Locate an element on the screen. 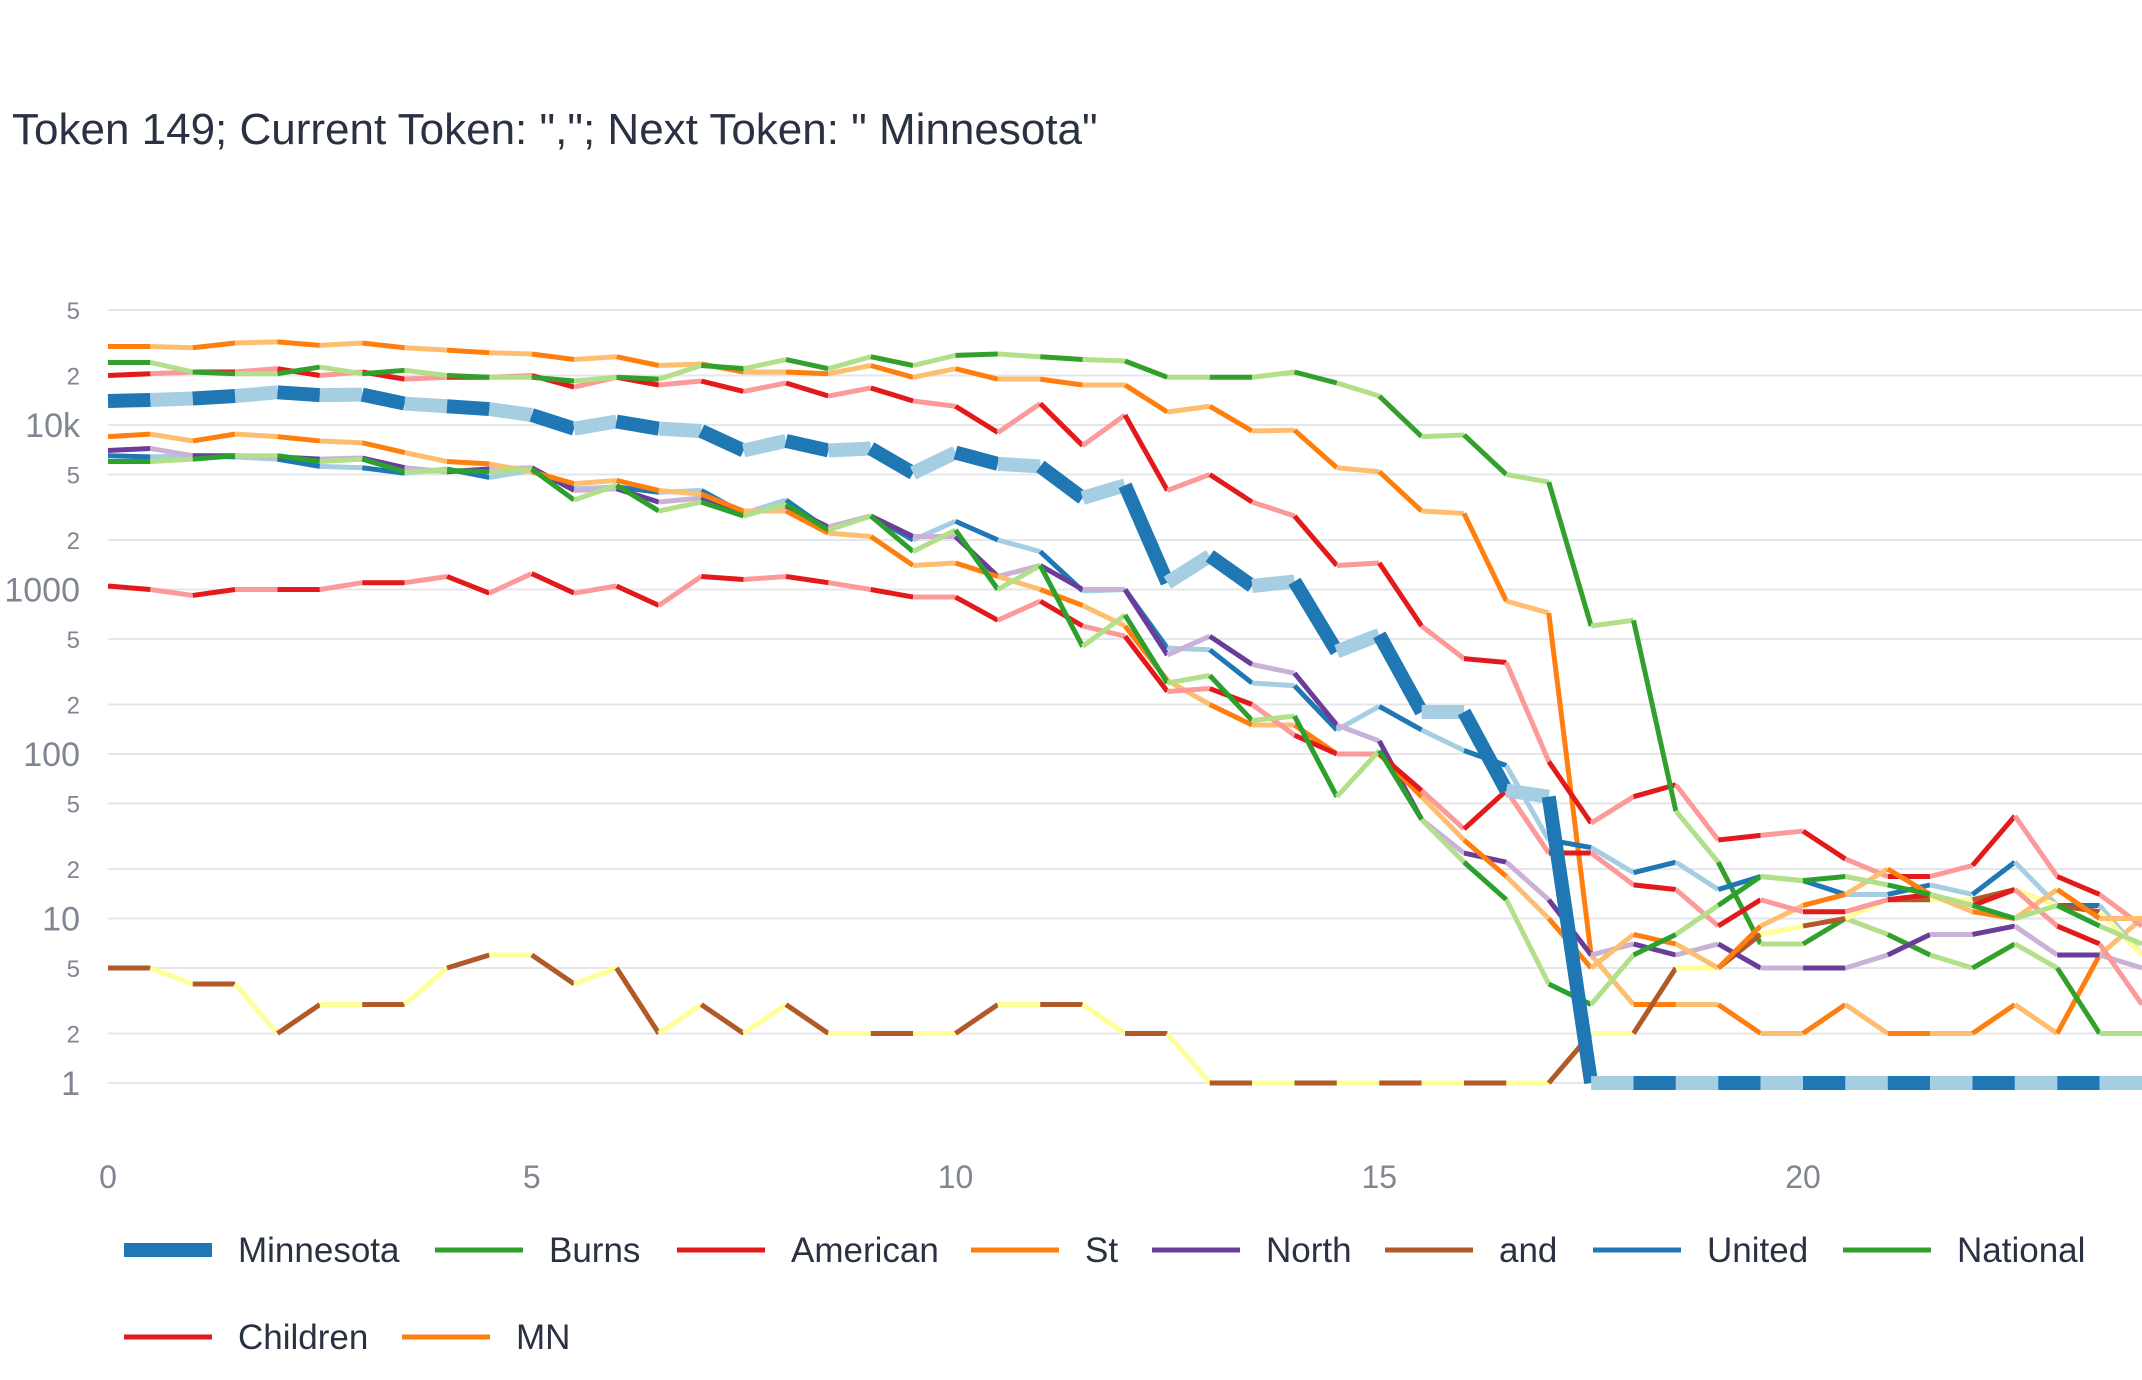  legend-label: Minnesota is located at coordinates (319, 1250).